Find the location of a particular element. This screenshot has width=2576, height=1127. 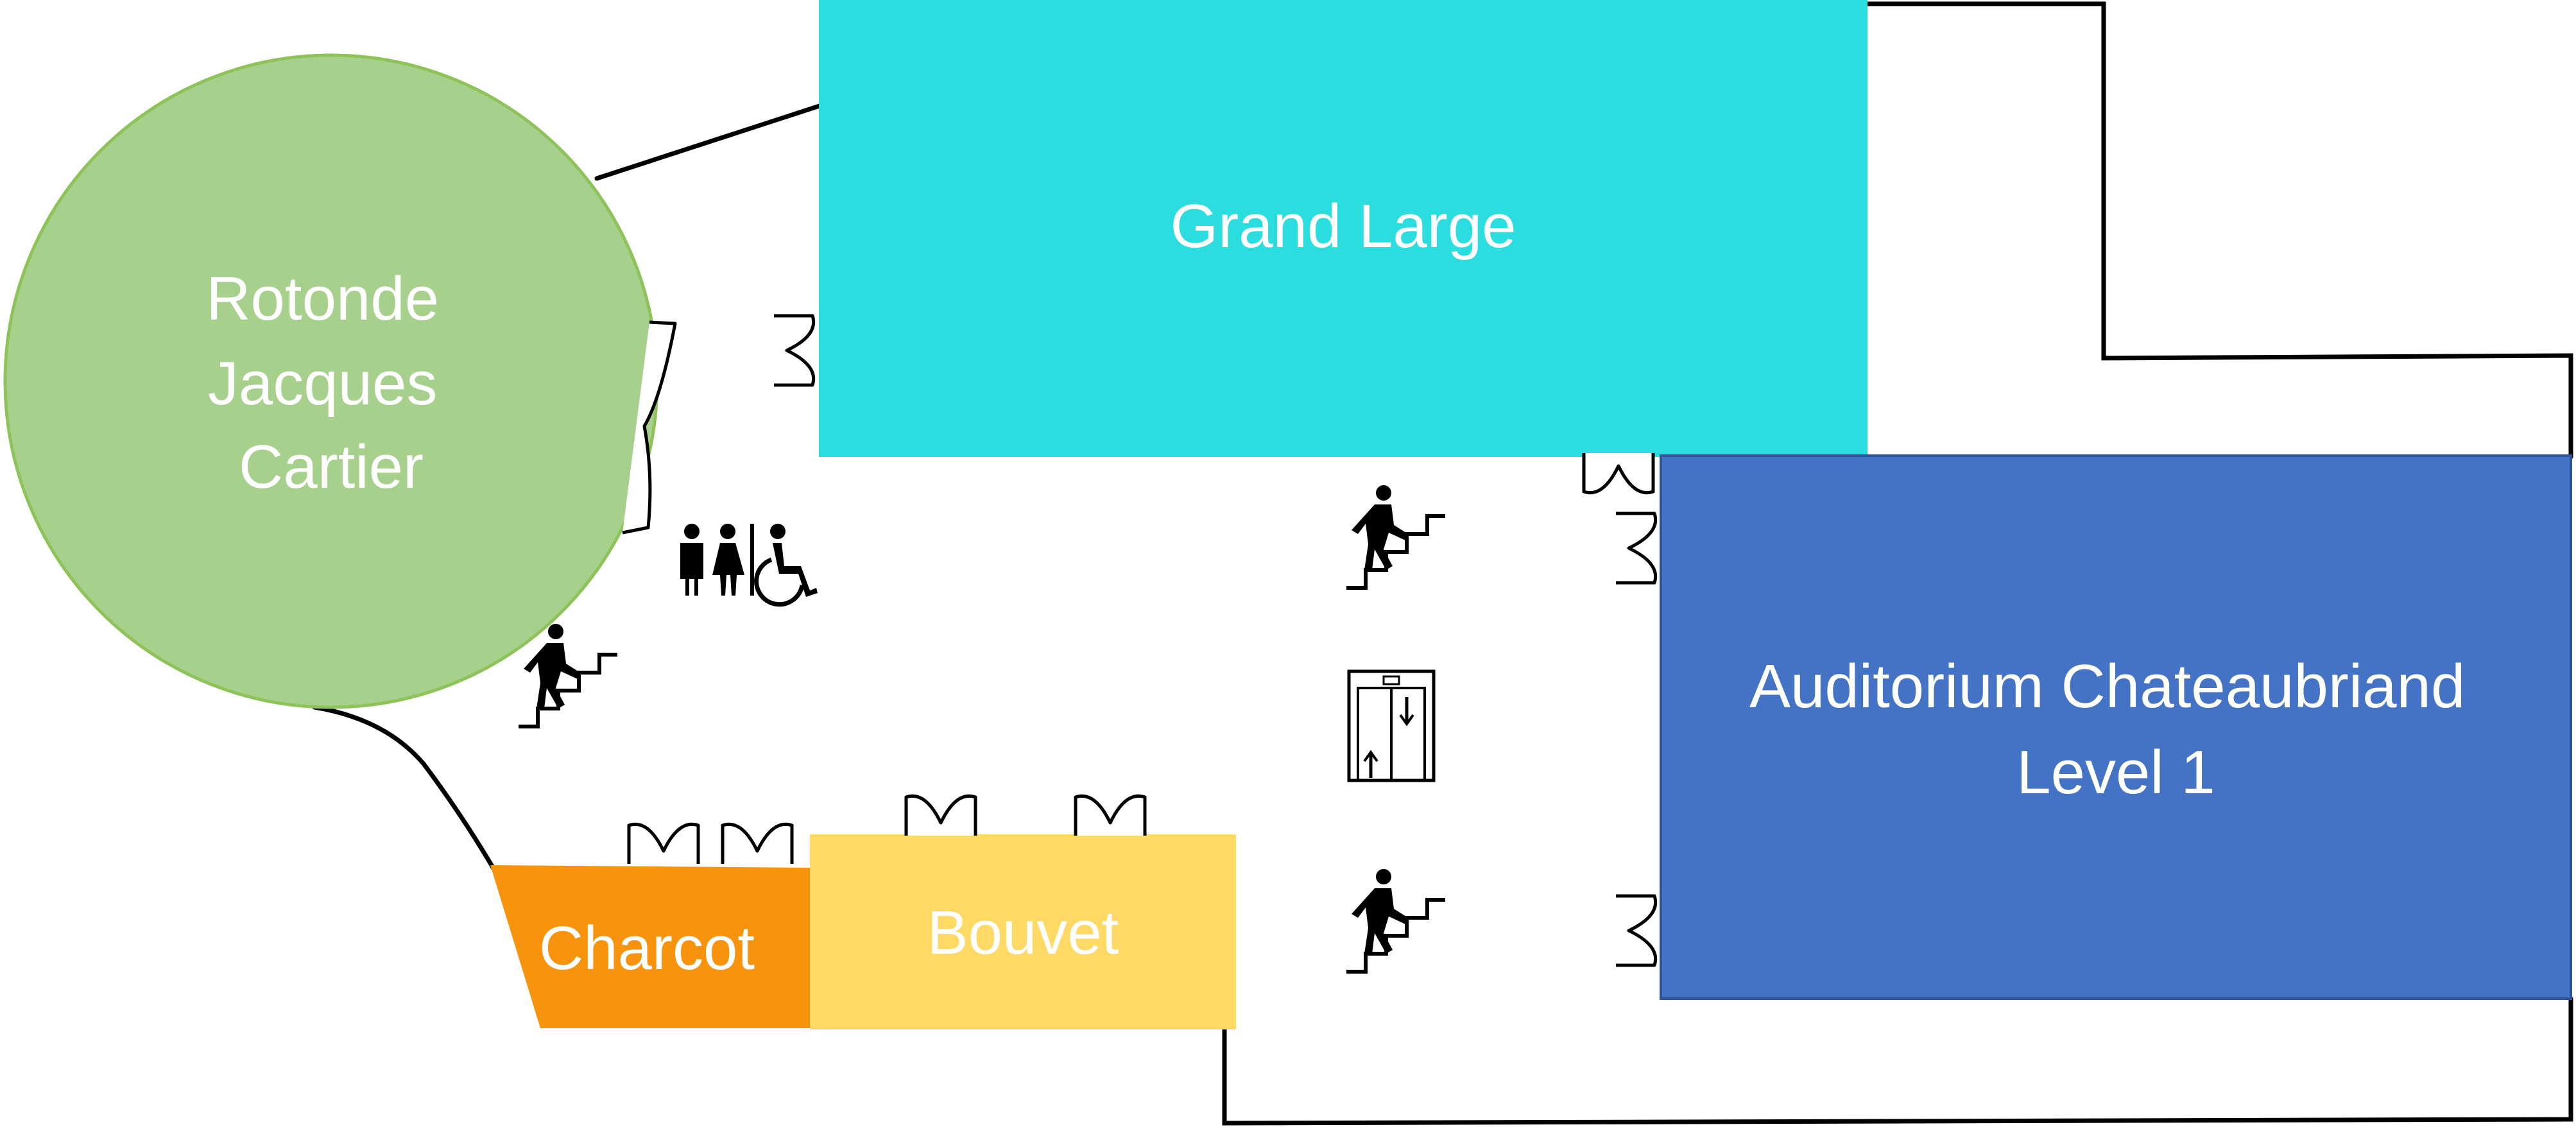

room-rotonde-jacques-cartier: Rotonde Jacques Cartier is located at coordinates (331, 381).